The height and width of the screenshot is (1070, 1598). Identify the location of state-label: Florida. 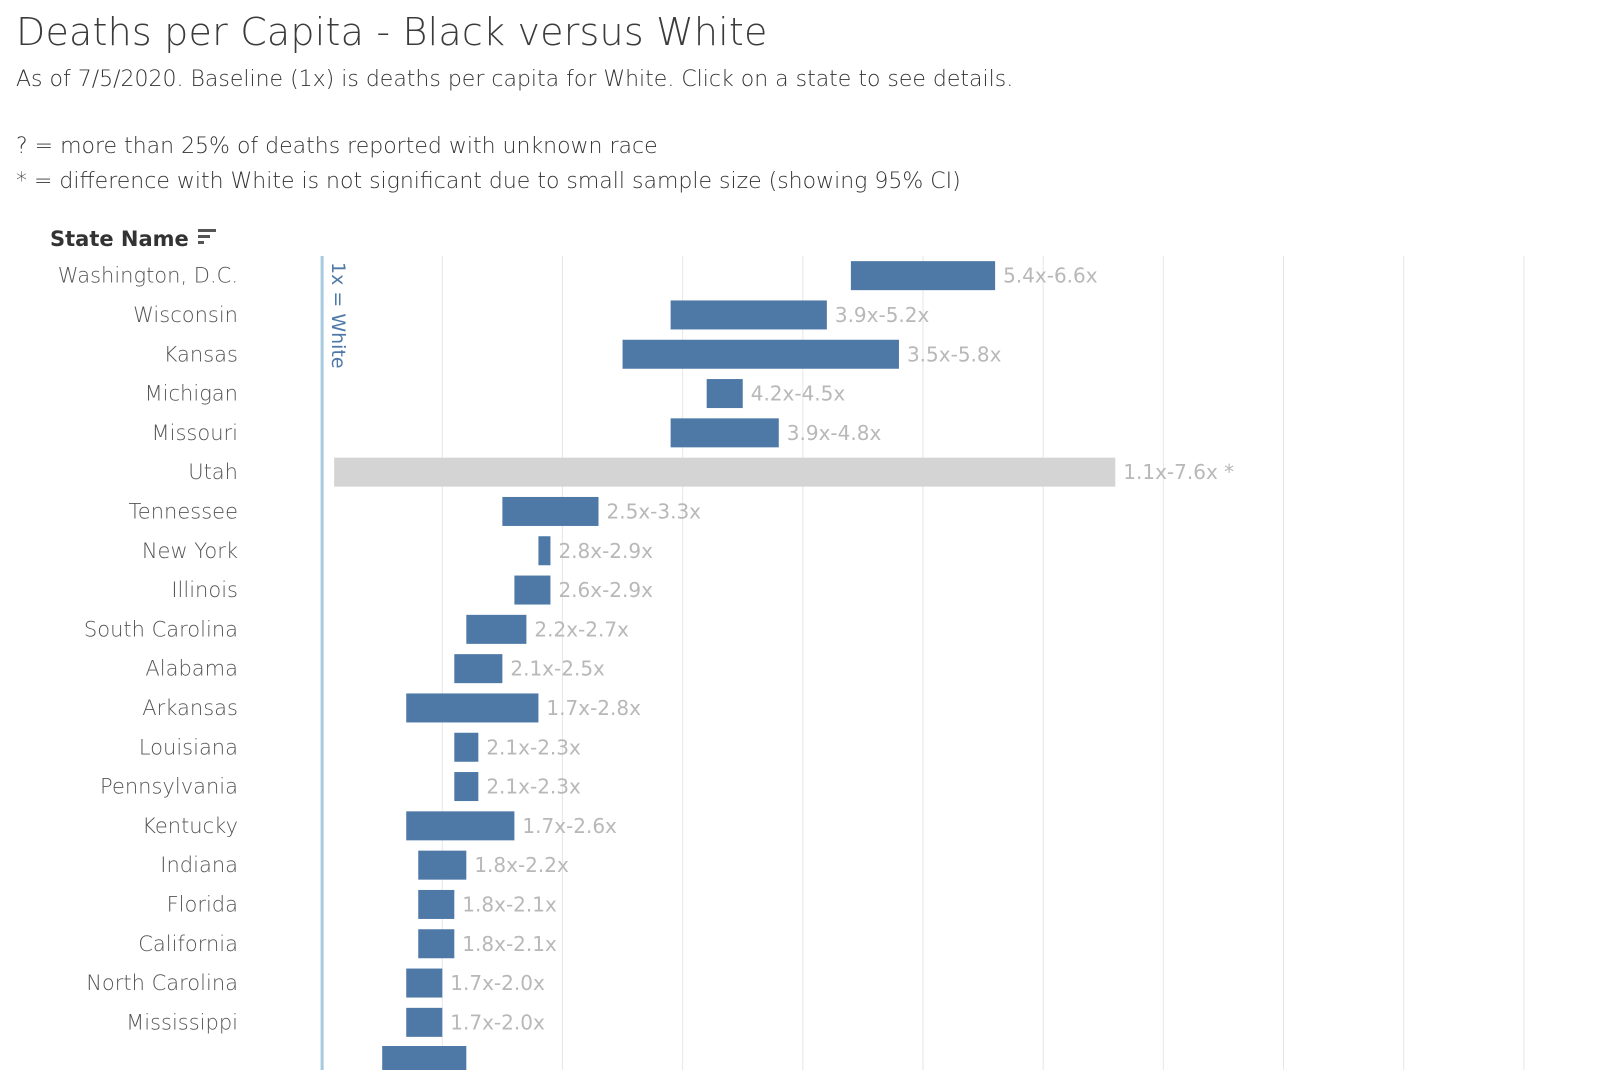
(202, 904).